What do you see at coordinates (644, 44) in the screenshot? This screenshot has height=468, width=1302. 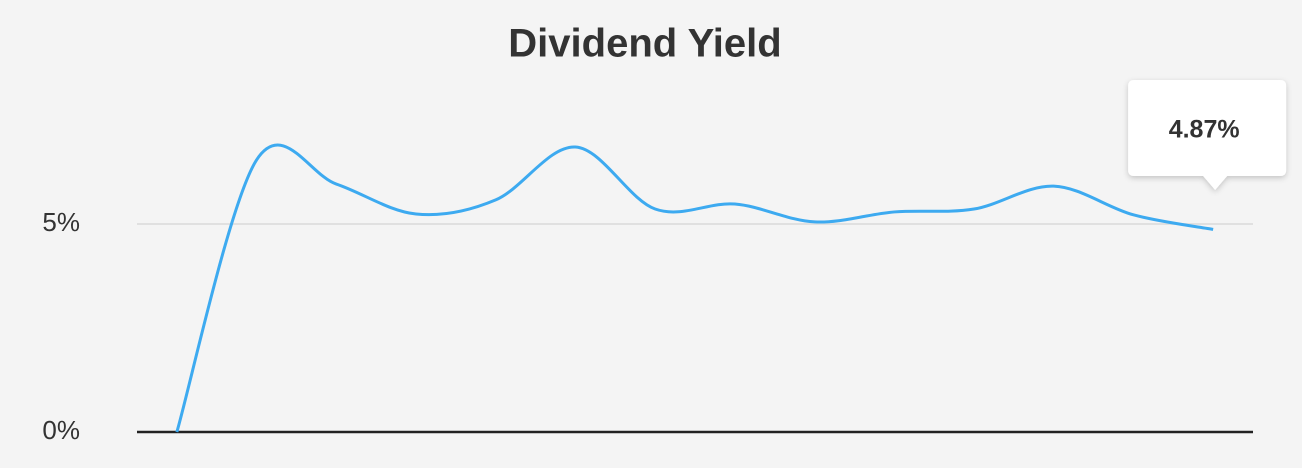 I see `chart-title: Dividend Yield` at bounding box center [644, 44].